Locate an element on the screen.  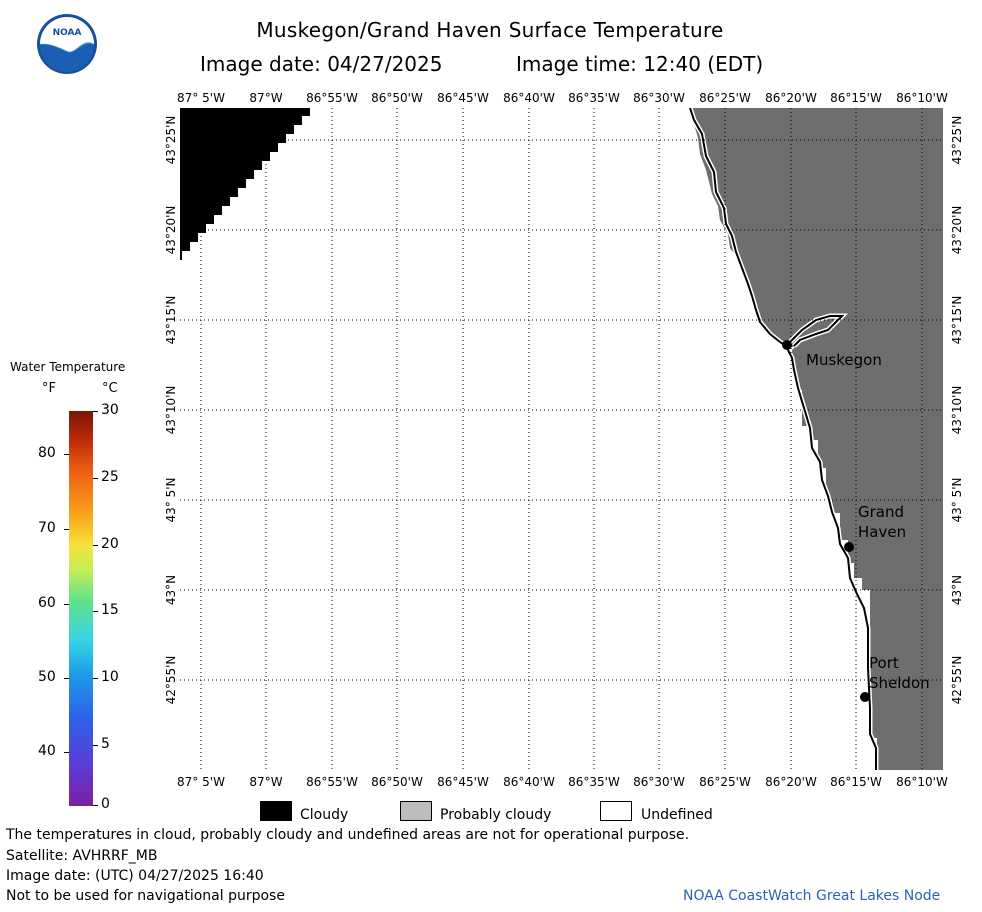
colorbar-c-tick: 30 is located at coordinates (110, 410).